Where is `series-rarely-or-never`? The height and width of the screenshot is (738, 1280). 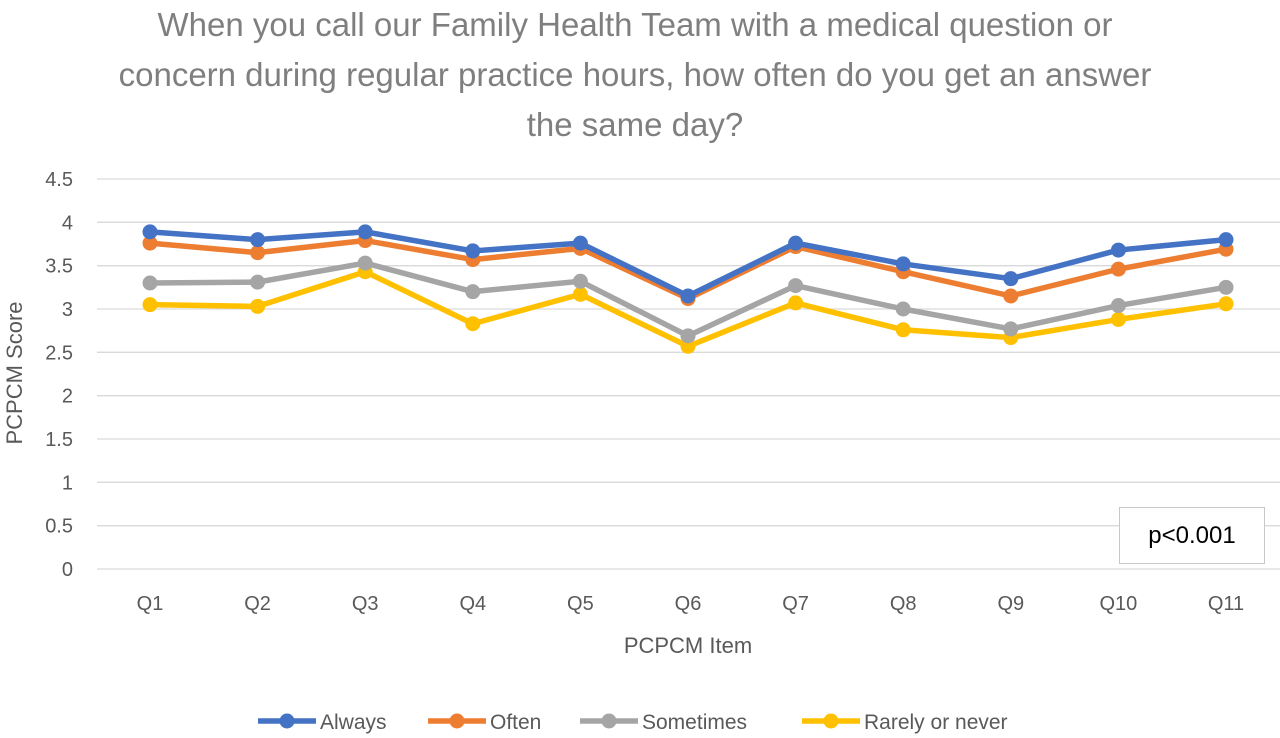 series-rarely-or-never is located at coordinates (688, 309).